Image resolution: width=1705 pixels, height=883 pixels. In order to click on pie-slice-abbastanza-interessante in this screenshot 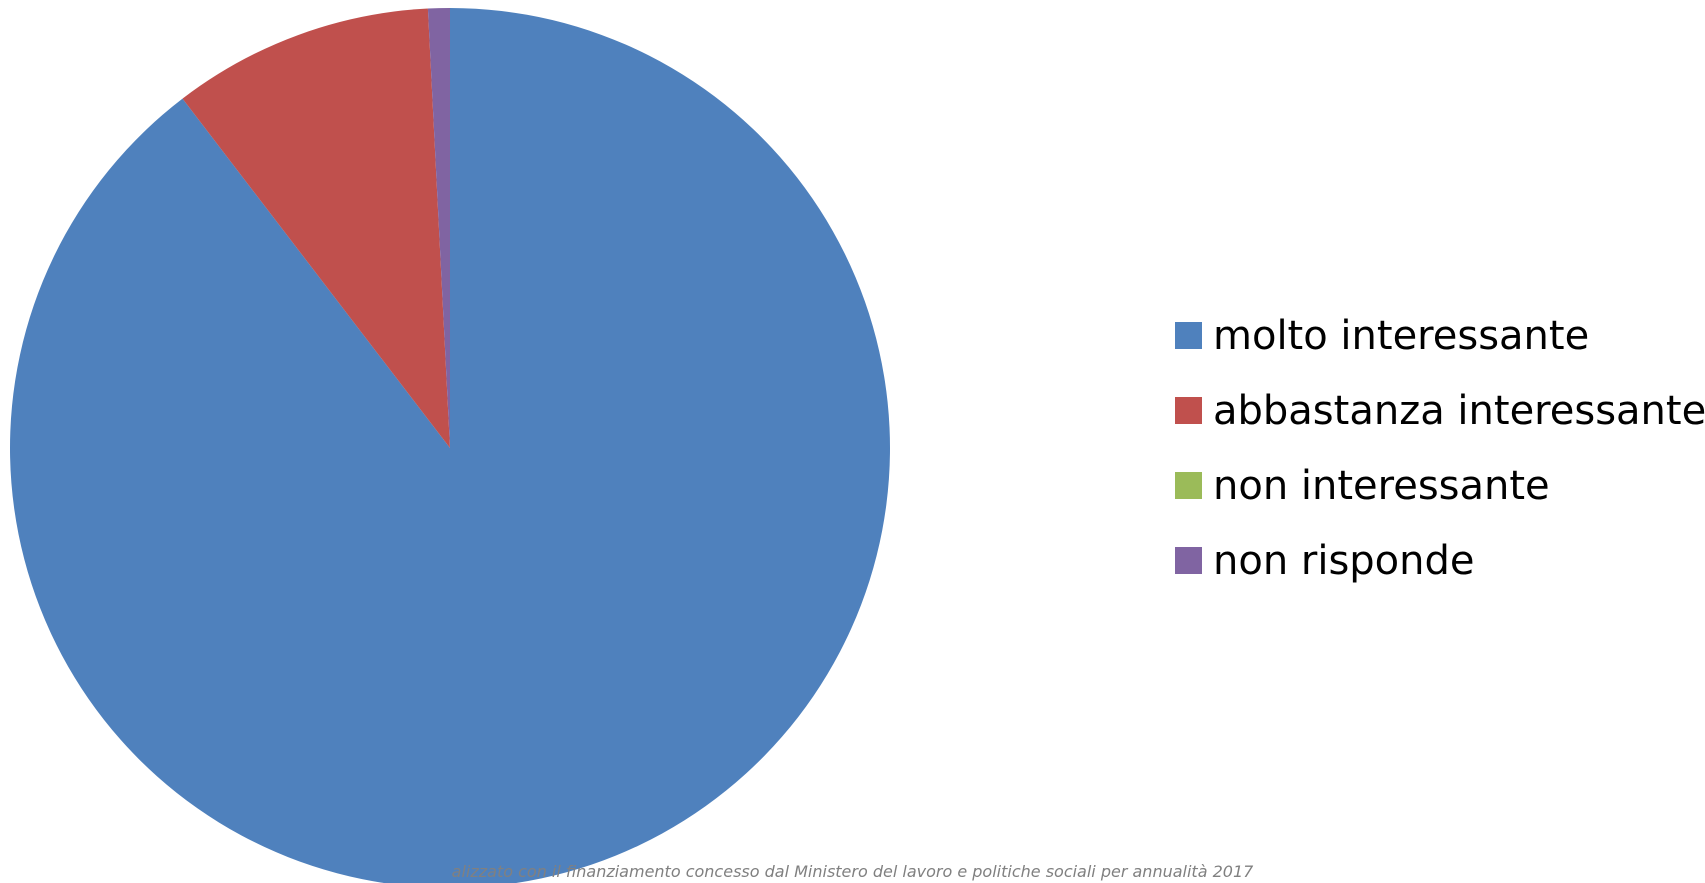, I will do `click(316, 228)`.